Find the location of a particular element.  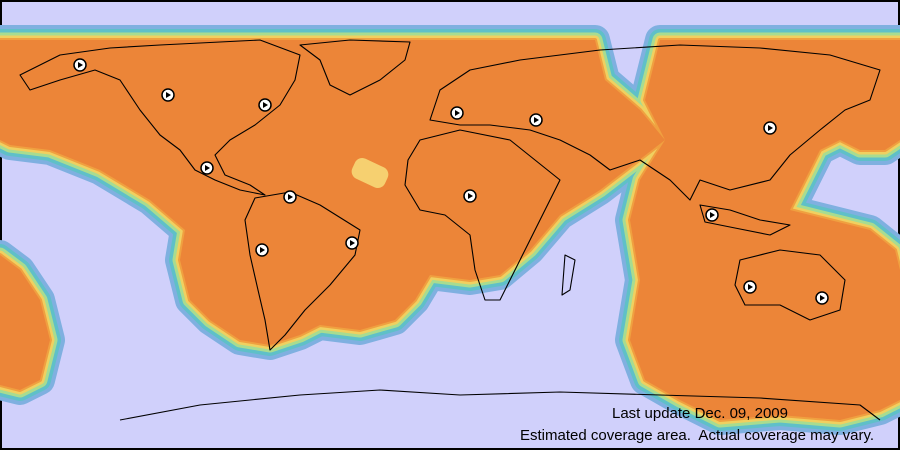

last-update: Last update Dec. 09, 2009 is located at coordinates (700, 413).